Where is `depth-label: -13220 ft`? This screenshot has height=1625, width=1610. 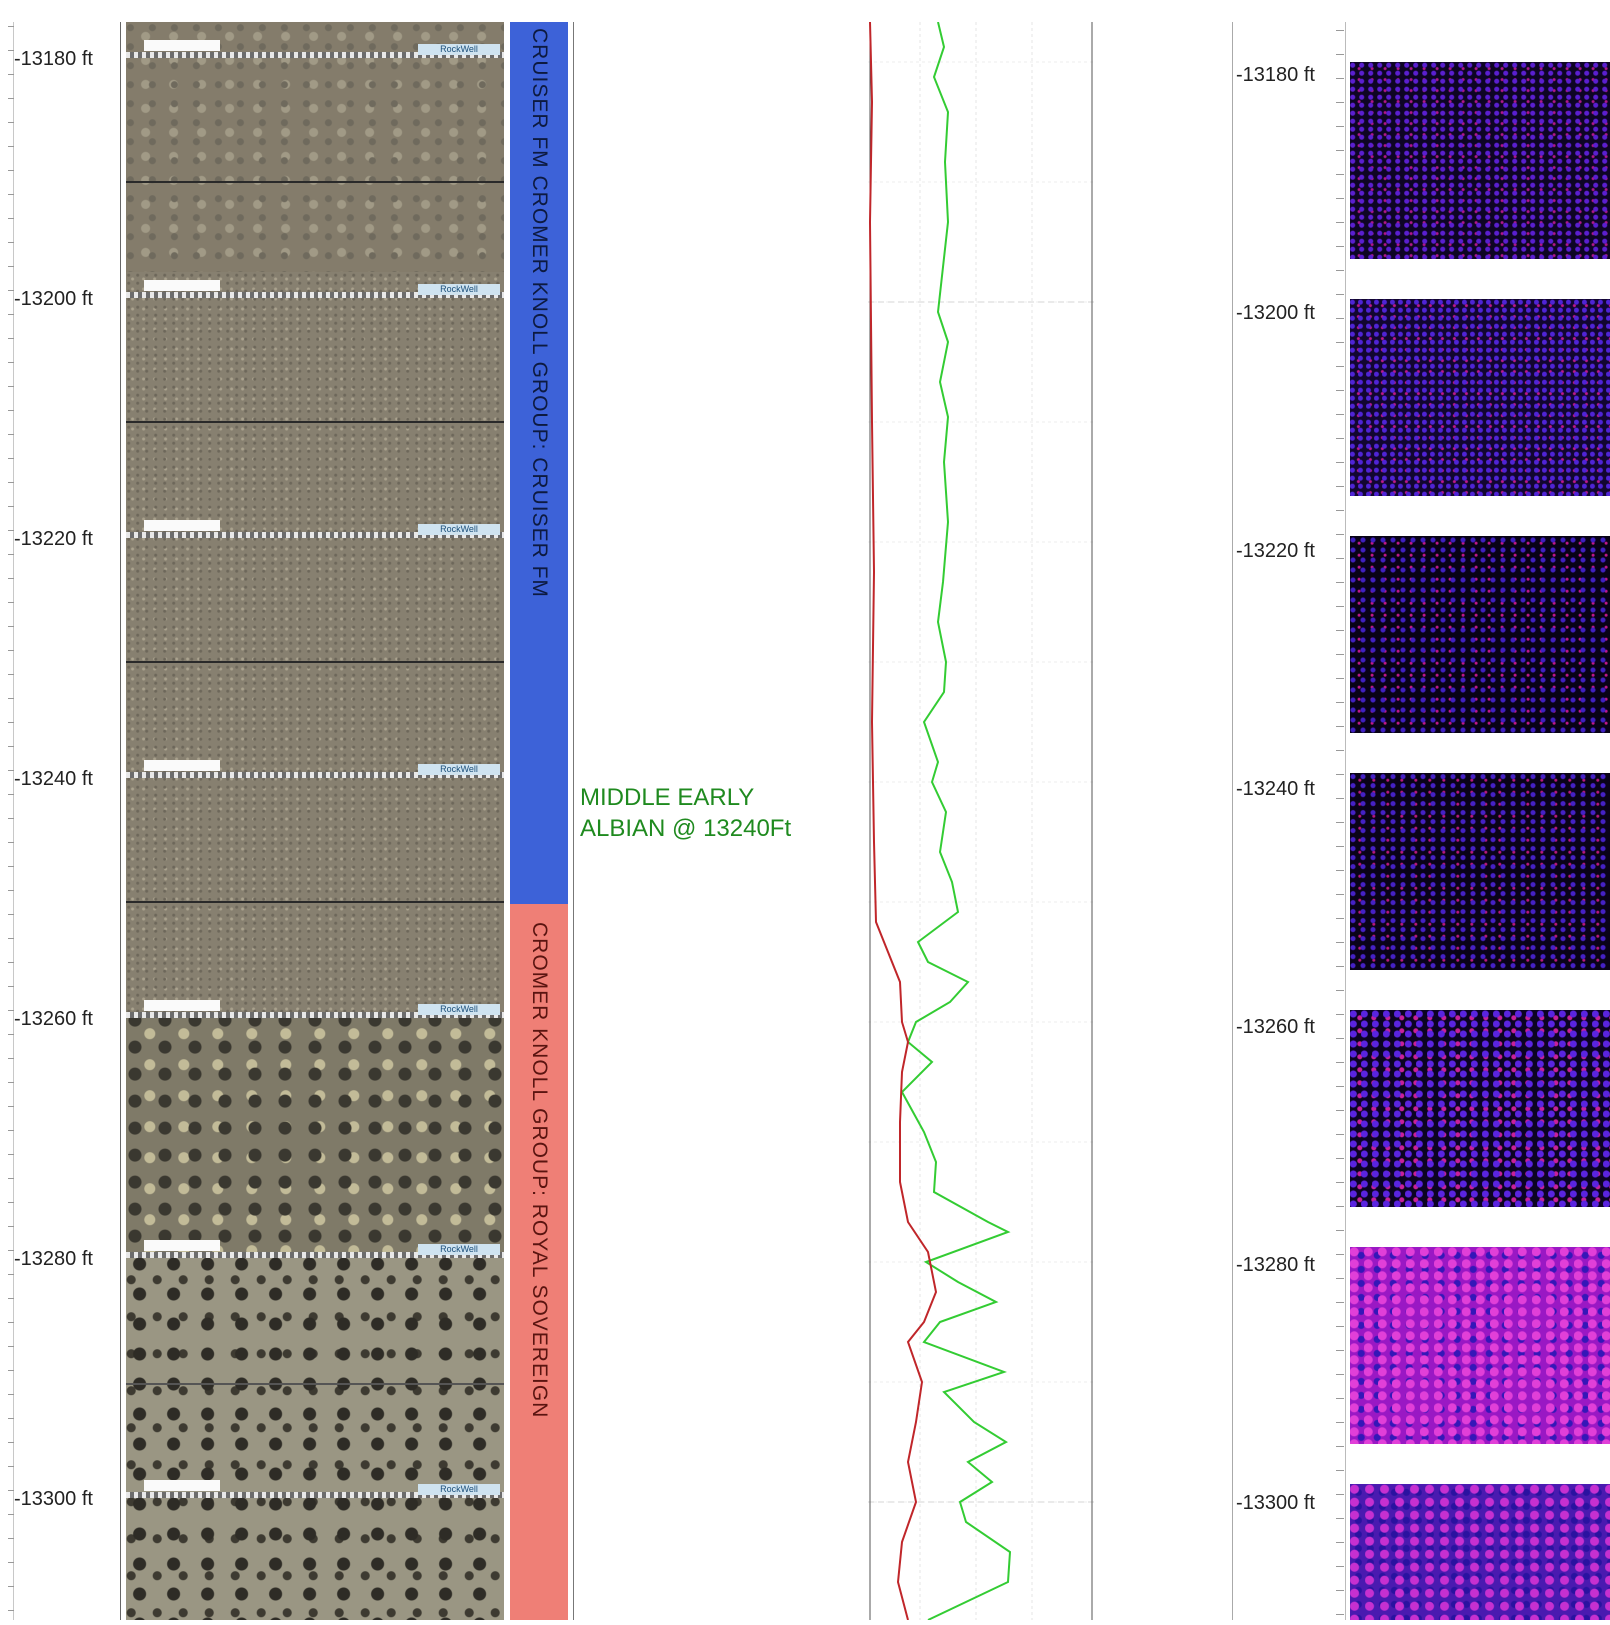 depth-label: -13220 ft is located at coordinates (53, 539).